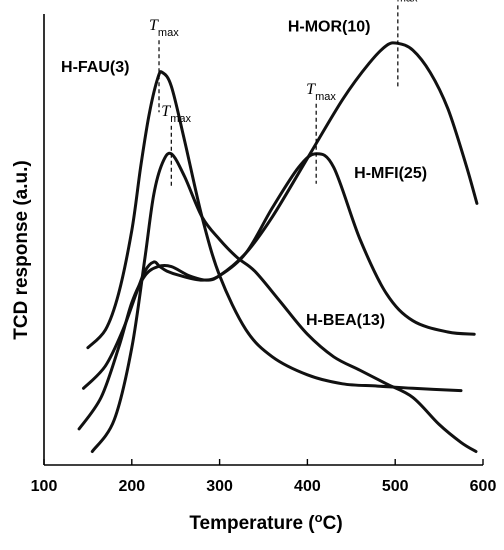  Describe the element at coordinates (319, 517) in the screenshot. I see `x-axis-title-sup: o` at that location.